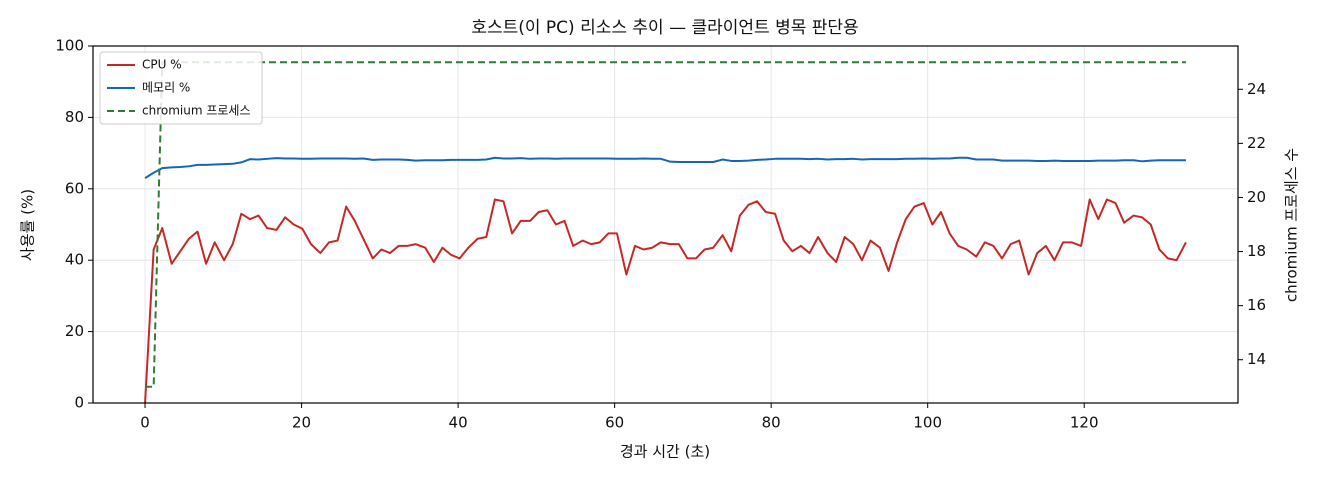 The height and width of the screenshot is (480, 1320). What do you see at coordinates (74, 117) in the screenshot?
I see `y-tick-label: 80` at bounding box center [74, 117].